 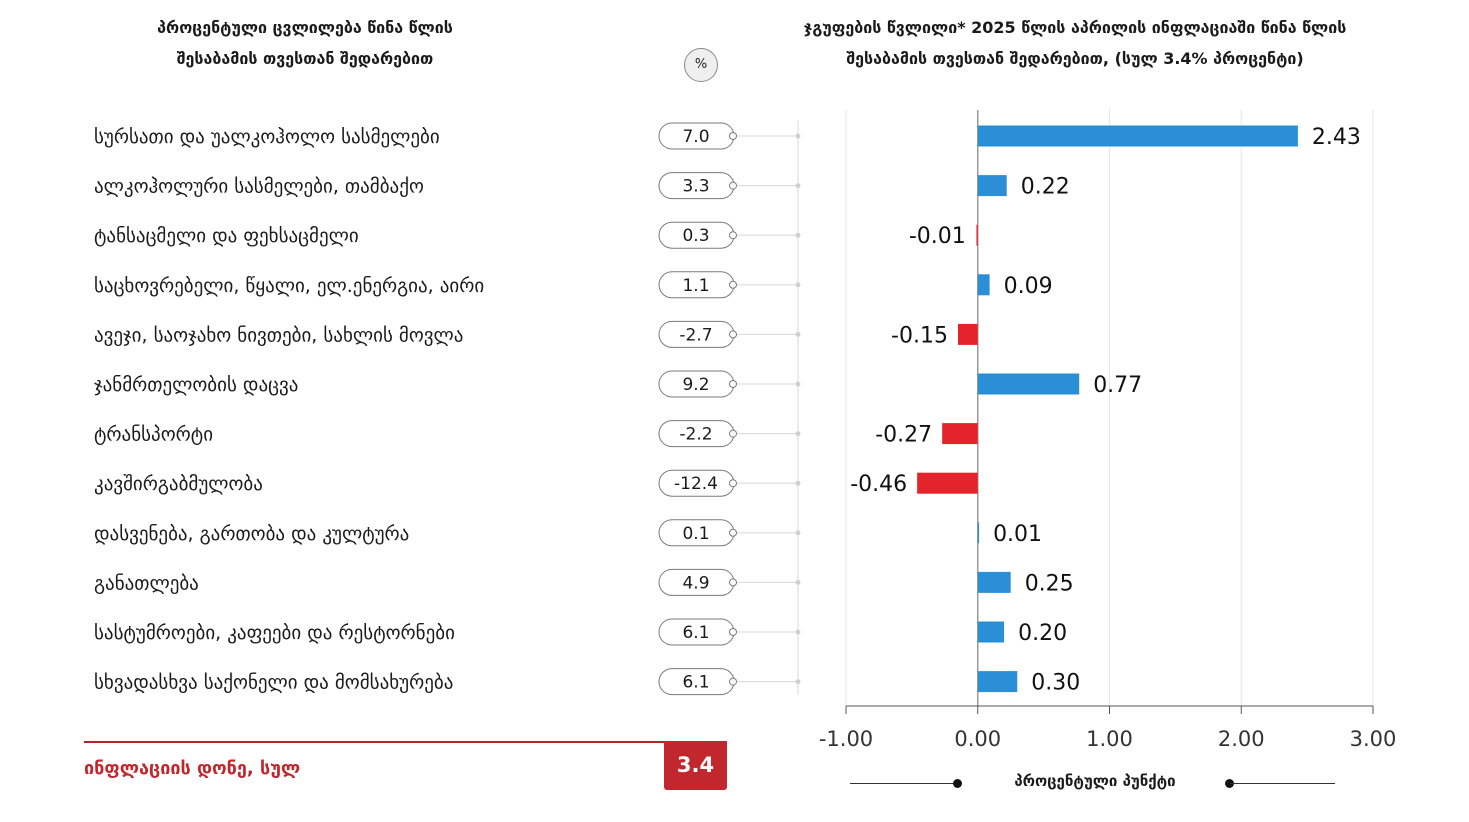 What do you see at coordinates (178, 484) in the screenshot?
I see `category-label: კავშირგაბმულობა` at bounding box center [178, 484].